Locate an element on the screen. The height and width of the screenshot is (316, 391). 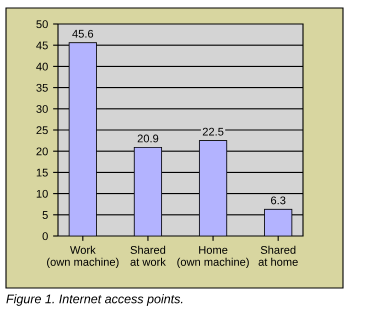
x-tick-label: Shared at home is located at coordinates (278, 256).